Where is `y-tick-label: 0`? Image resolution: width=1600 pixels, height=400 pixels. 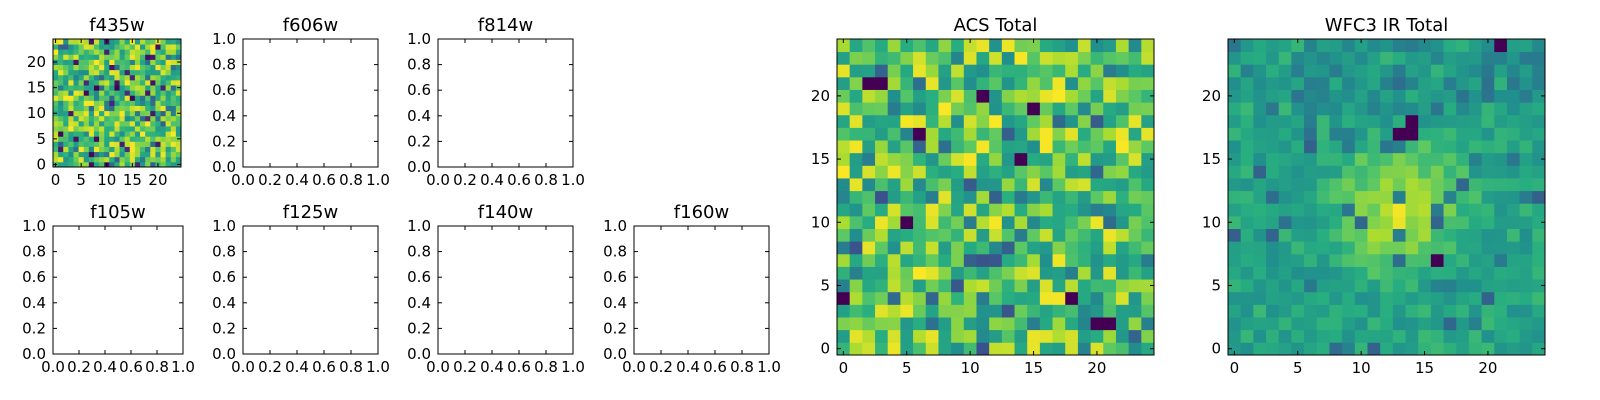
y-tick-label: 0 is located at coordinates (825, 349).